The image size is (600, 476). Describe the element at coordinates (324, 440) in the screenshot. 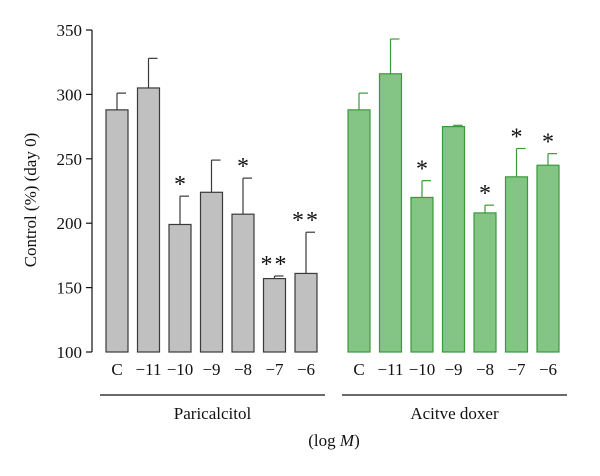

I see `x-axis-title-prefix: (log` at that location.